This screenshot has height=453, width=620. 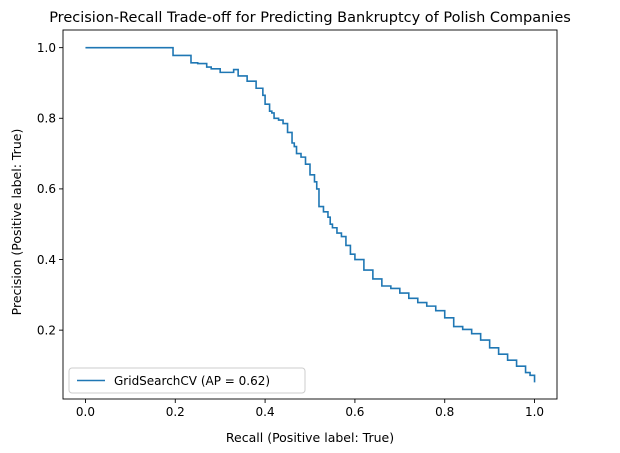 What do you see at coordinates (354, 412) in the screenshot?
I see `x-tick-label: 0.6` at bounding box center [354, 412].